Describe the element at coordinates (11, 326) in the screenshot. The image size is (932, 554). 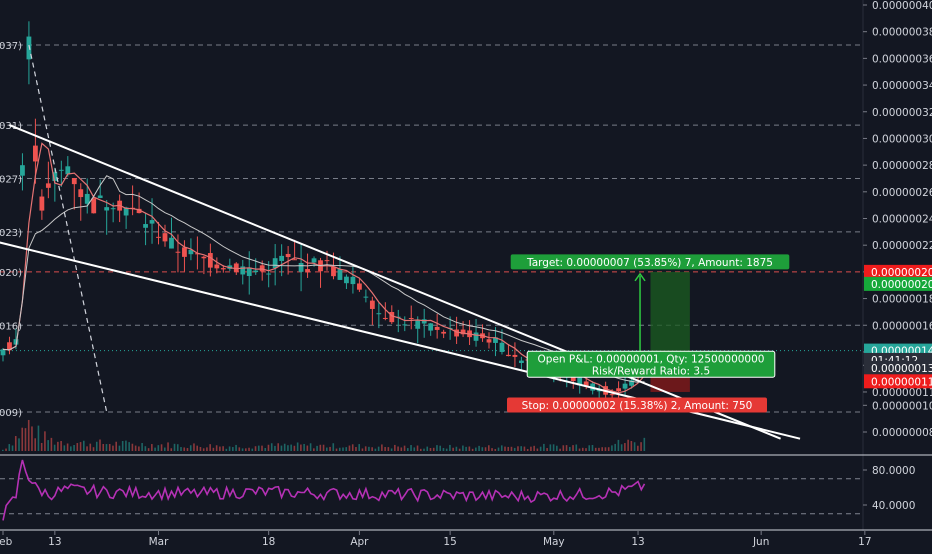
I see `horizontal-level-label: 0.00000016)` at that location.